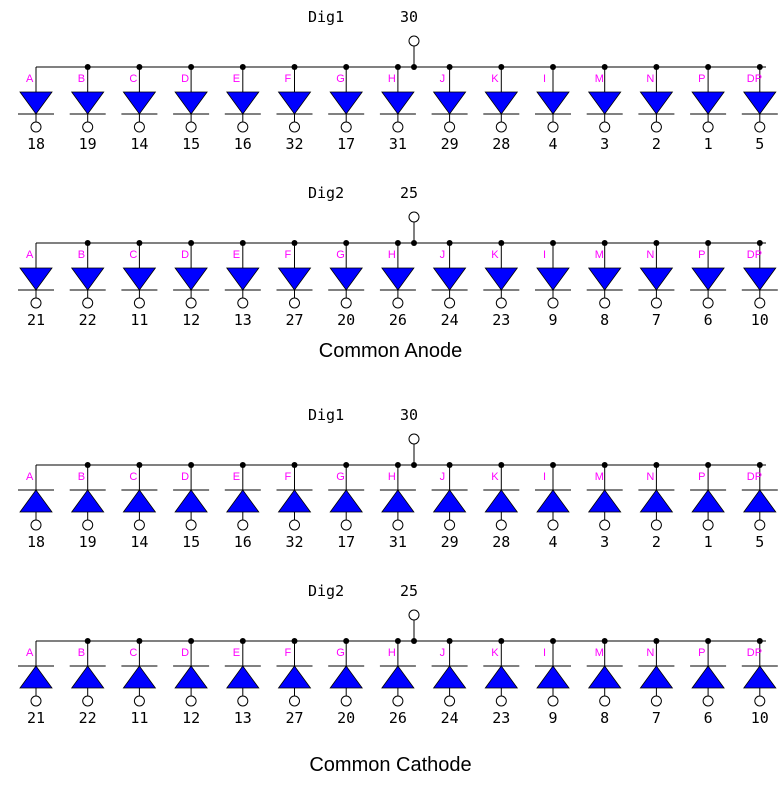 The height and width of the screenshot is (802, 781). I want to click on diode-i-cathode-dig1: I4, so click(553, 506).